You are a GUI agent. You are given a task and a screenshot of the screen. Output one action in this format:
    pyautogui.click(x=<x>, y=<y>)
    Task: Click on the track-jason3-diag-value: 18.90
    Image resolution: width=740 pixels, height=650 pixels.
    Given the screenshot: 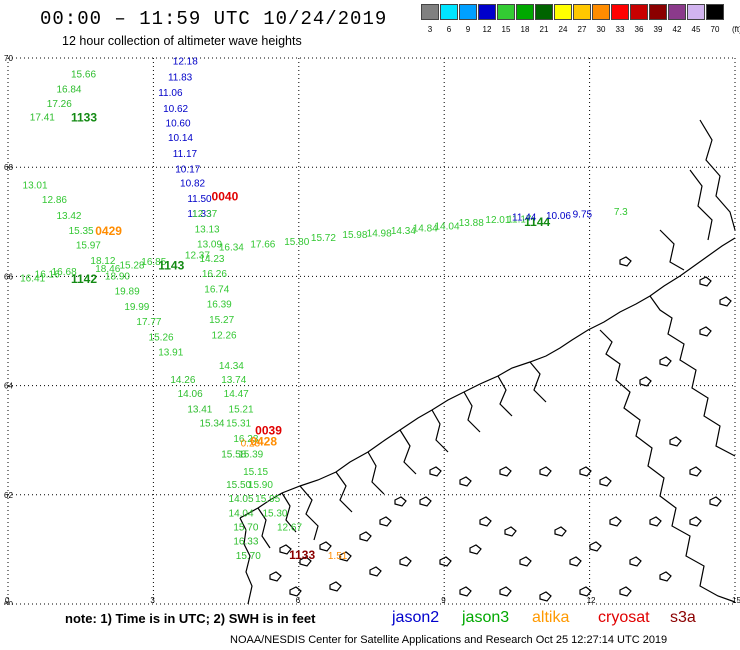 What is the action you would take?
    pyautogui.click(x=117, y=276)
    